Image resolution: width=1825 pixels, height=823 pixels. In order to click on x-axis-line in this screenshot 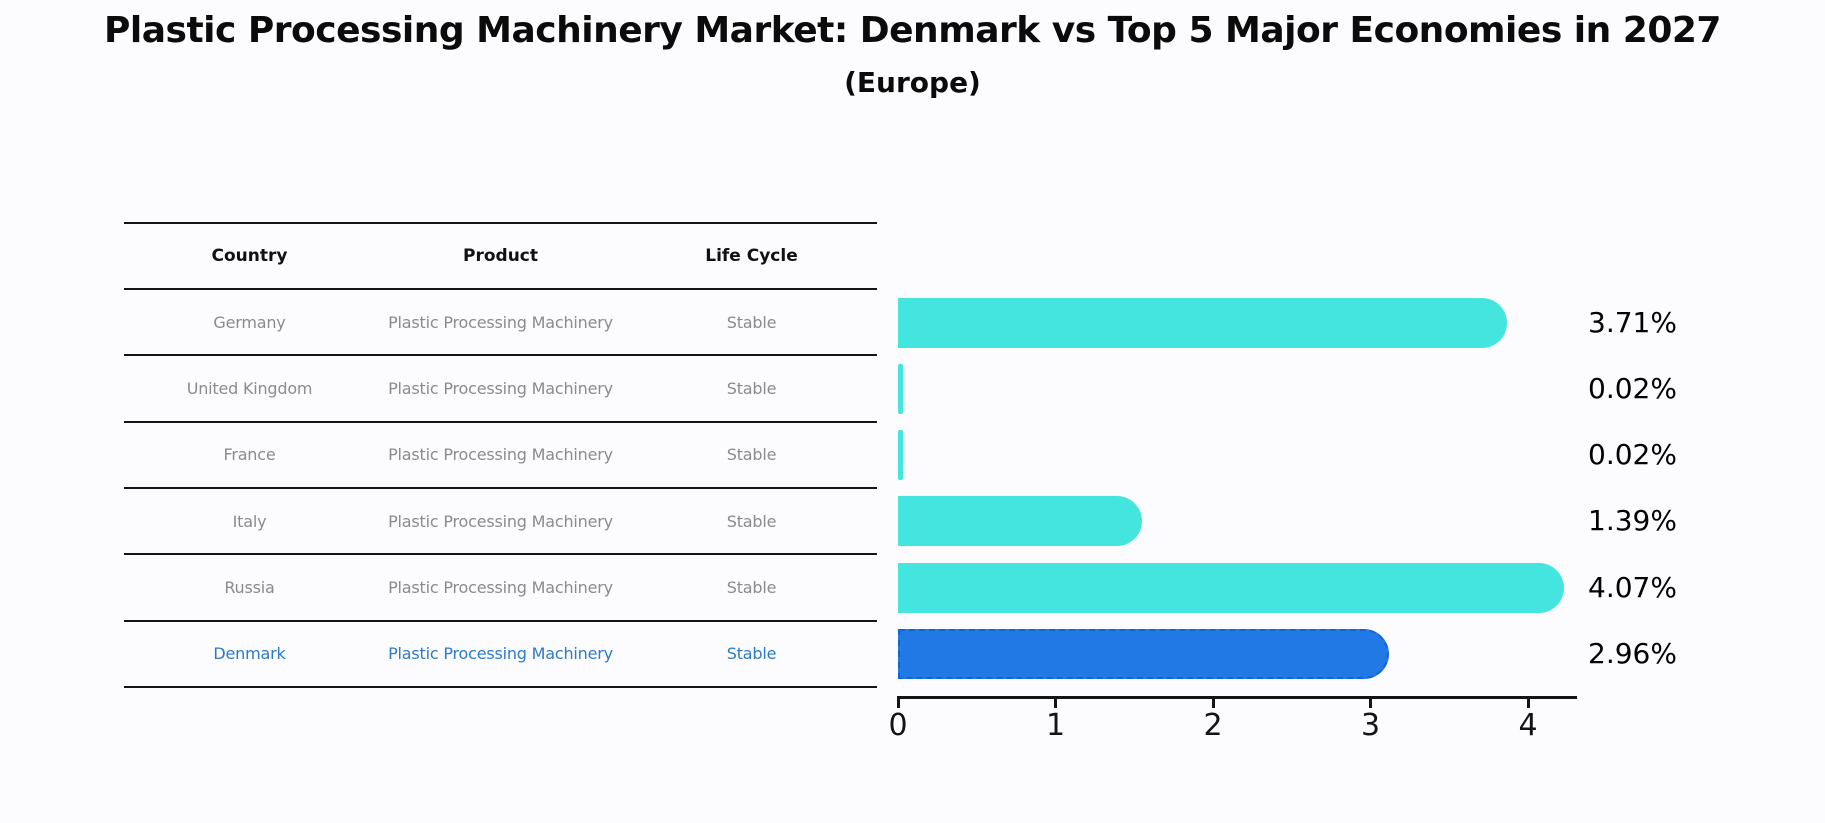, I will do `click(1237, 697)`.